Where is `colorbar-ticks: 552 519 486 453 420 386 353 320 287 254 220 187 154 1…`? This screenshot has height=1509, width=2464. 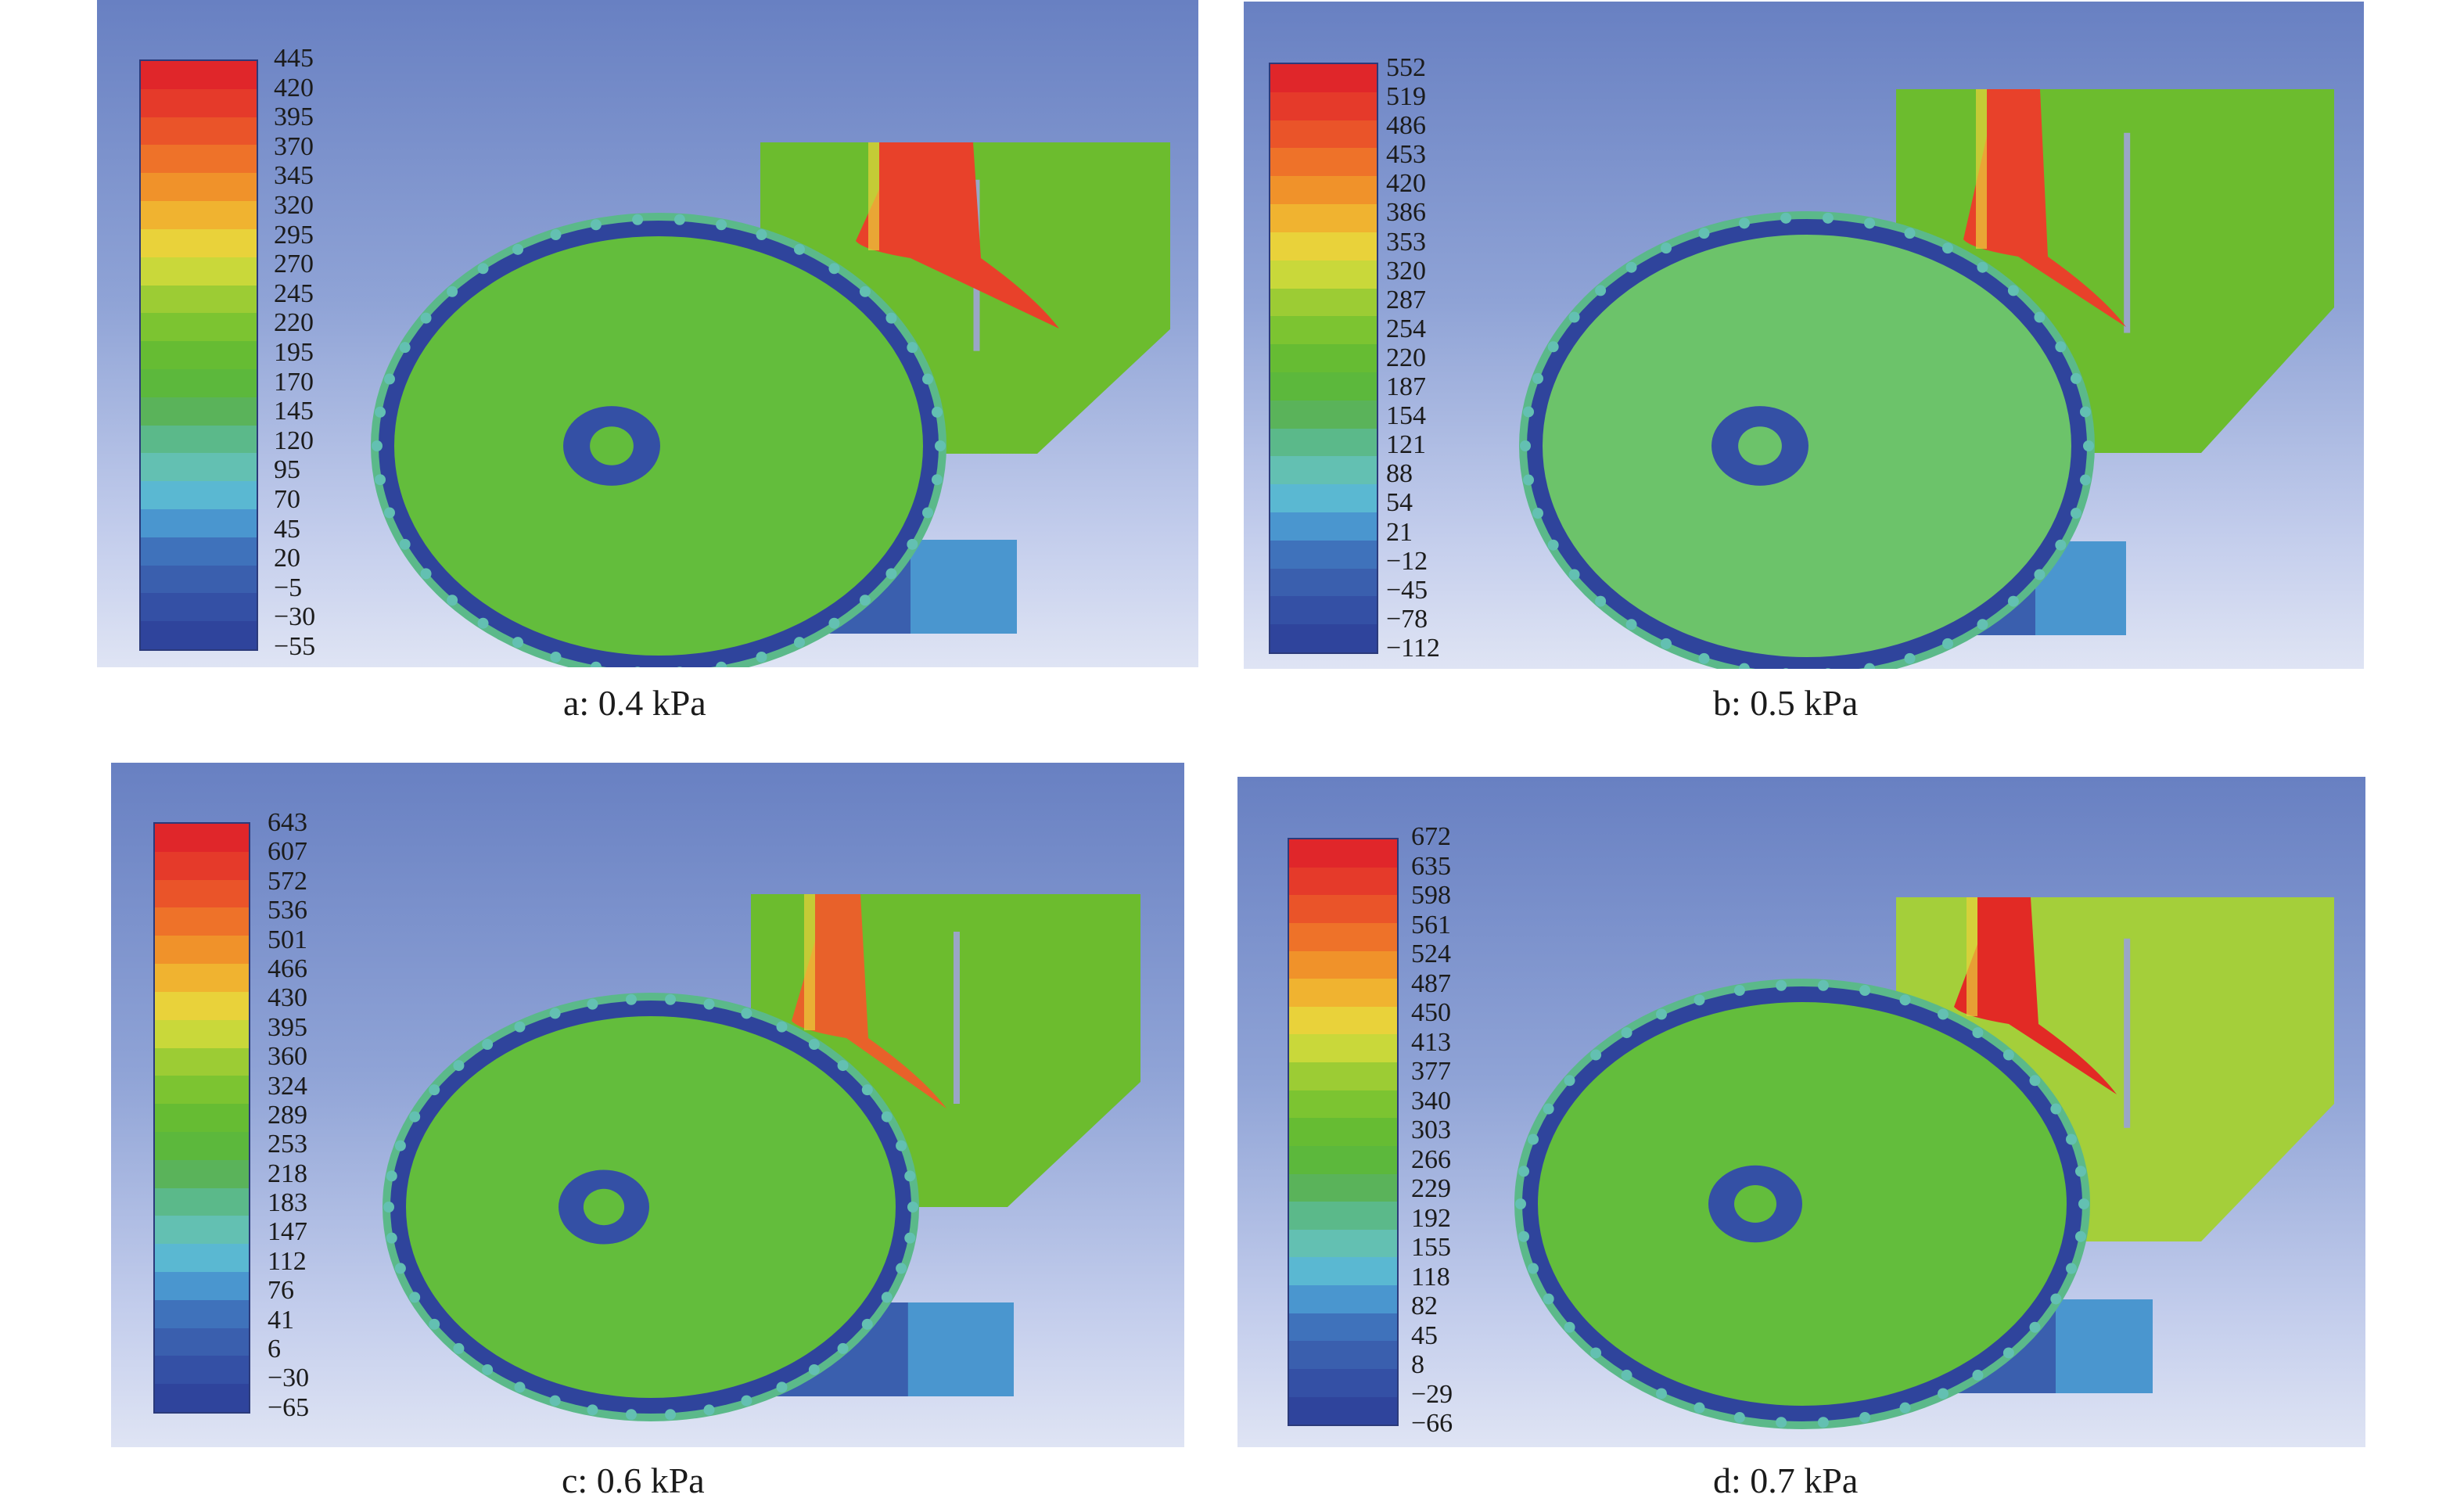 colorbar-ticks: 552 519 486 453 420 386 353 320 287 254 220 187 154 1… is located at coordinates (1413, 358).